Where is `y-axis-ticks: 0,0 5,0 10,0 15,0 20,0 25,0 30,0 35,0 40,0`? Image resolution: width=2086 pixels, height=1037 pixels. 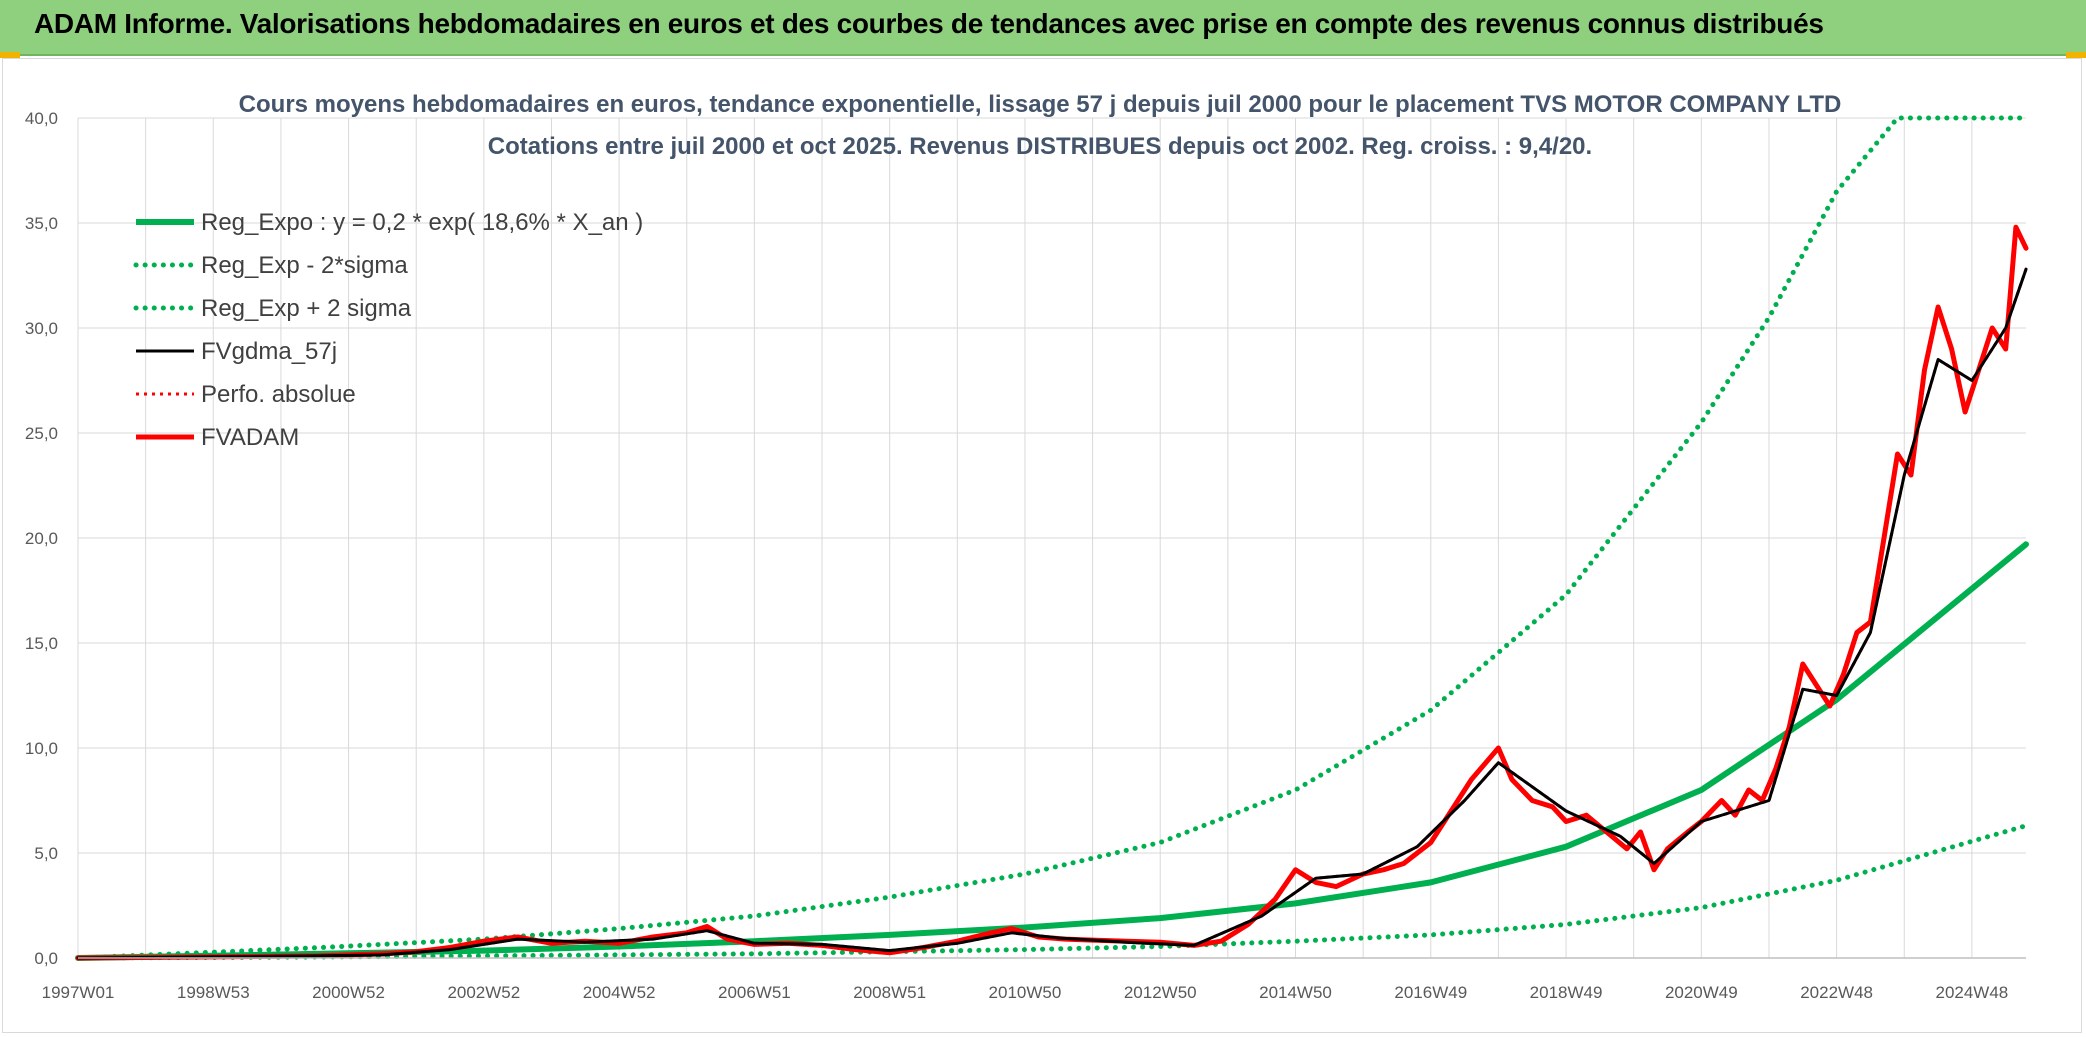
y-axis-ticks: 0,0 5,0 10,0 15,0 20,0 25,0 30,0 35,0 40,0 is located at coordinates (41, 538).